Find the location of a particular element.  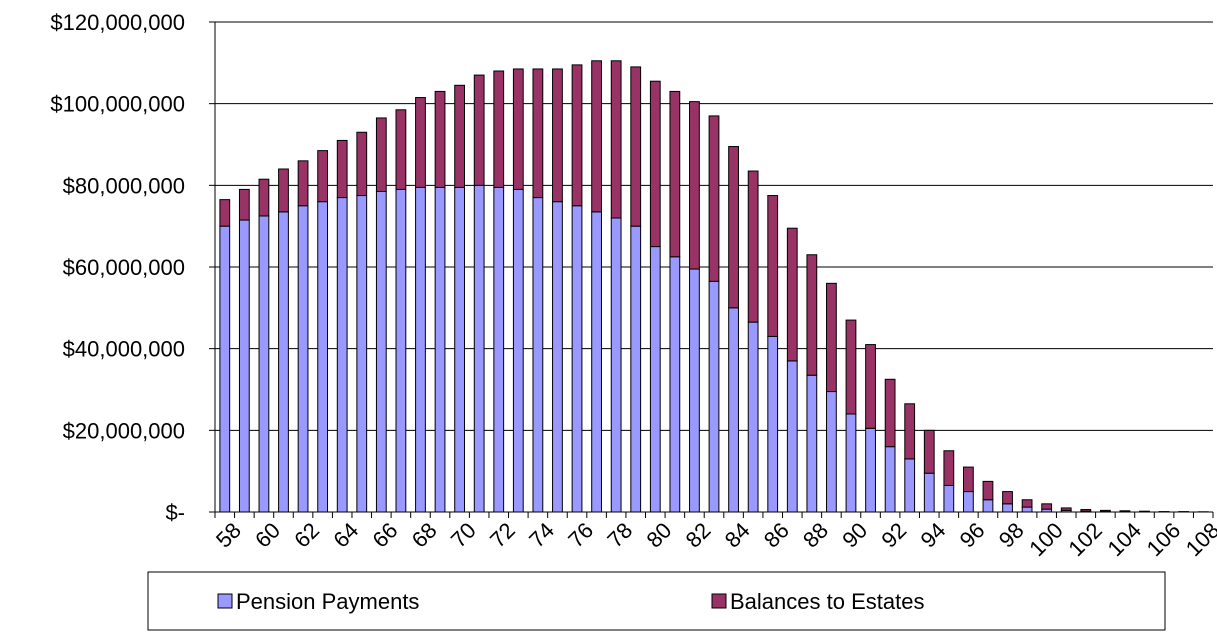

x-tick-label: 68 is located at coordinates (424, 535).